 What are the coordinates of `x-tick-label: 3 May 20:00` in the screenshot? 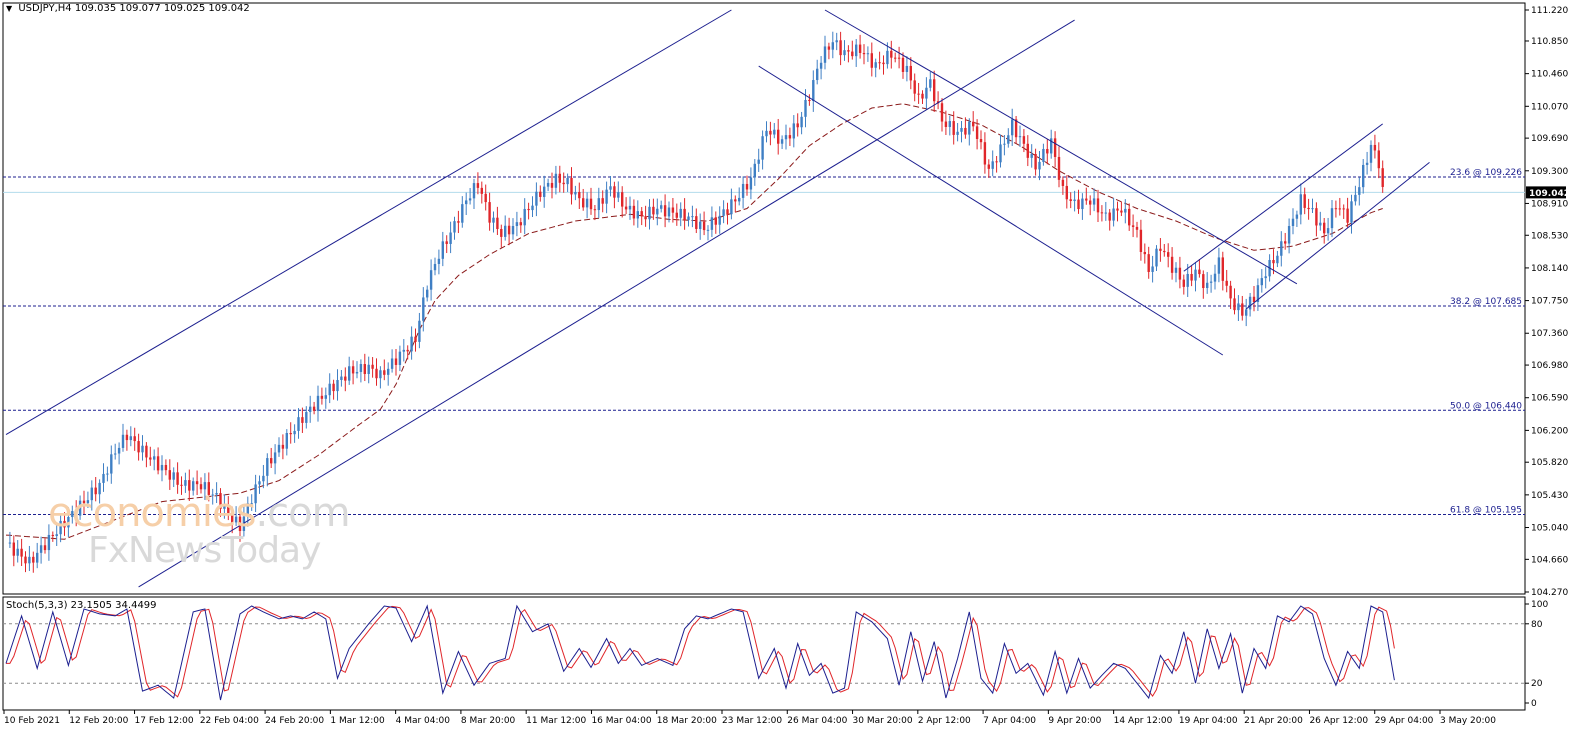 It's located at (1468, 721).